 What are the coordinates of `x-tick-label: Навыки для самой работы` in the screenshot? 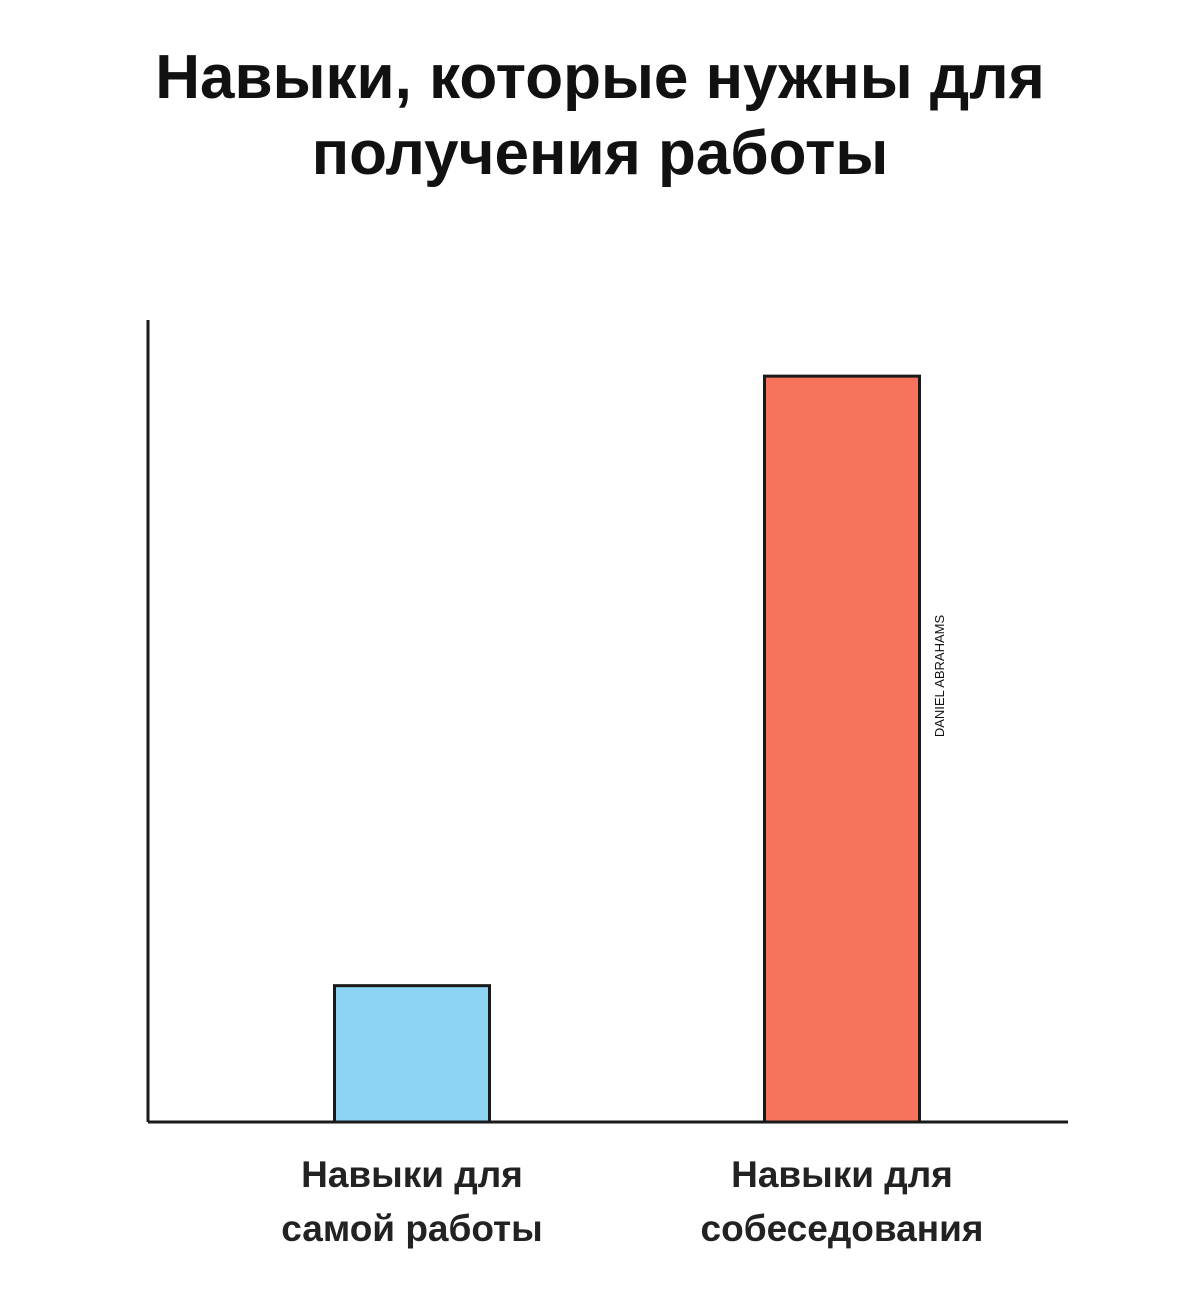 It's located at (412, 1201).